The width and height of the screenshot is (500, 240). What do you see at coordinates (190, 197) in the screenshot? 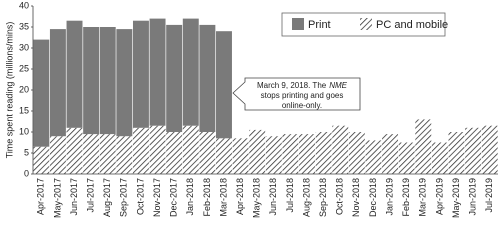
I see `x-tick-label: Jan-2018` at bounding box center [190, 197].